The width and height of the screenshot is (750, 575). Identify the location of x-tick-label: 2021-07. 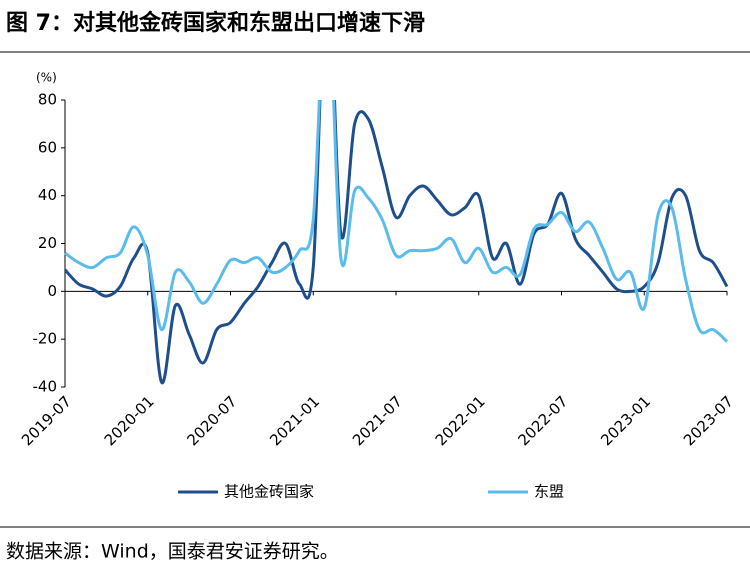
(377, 420).